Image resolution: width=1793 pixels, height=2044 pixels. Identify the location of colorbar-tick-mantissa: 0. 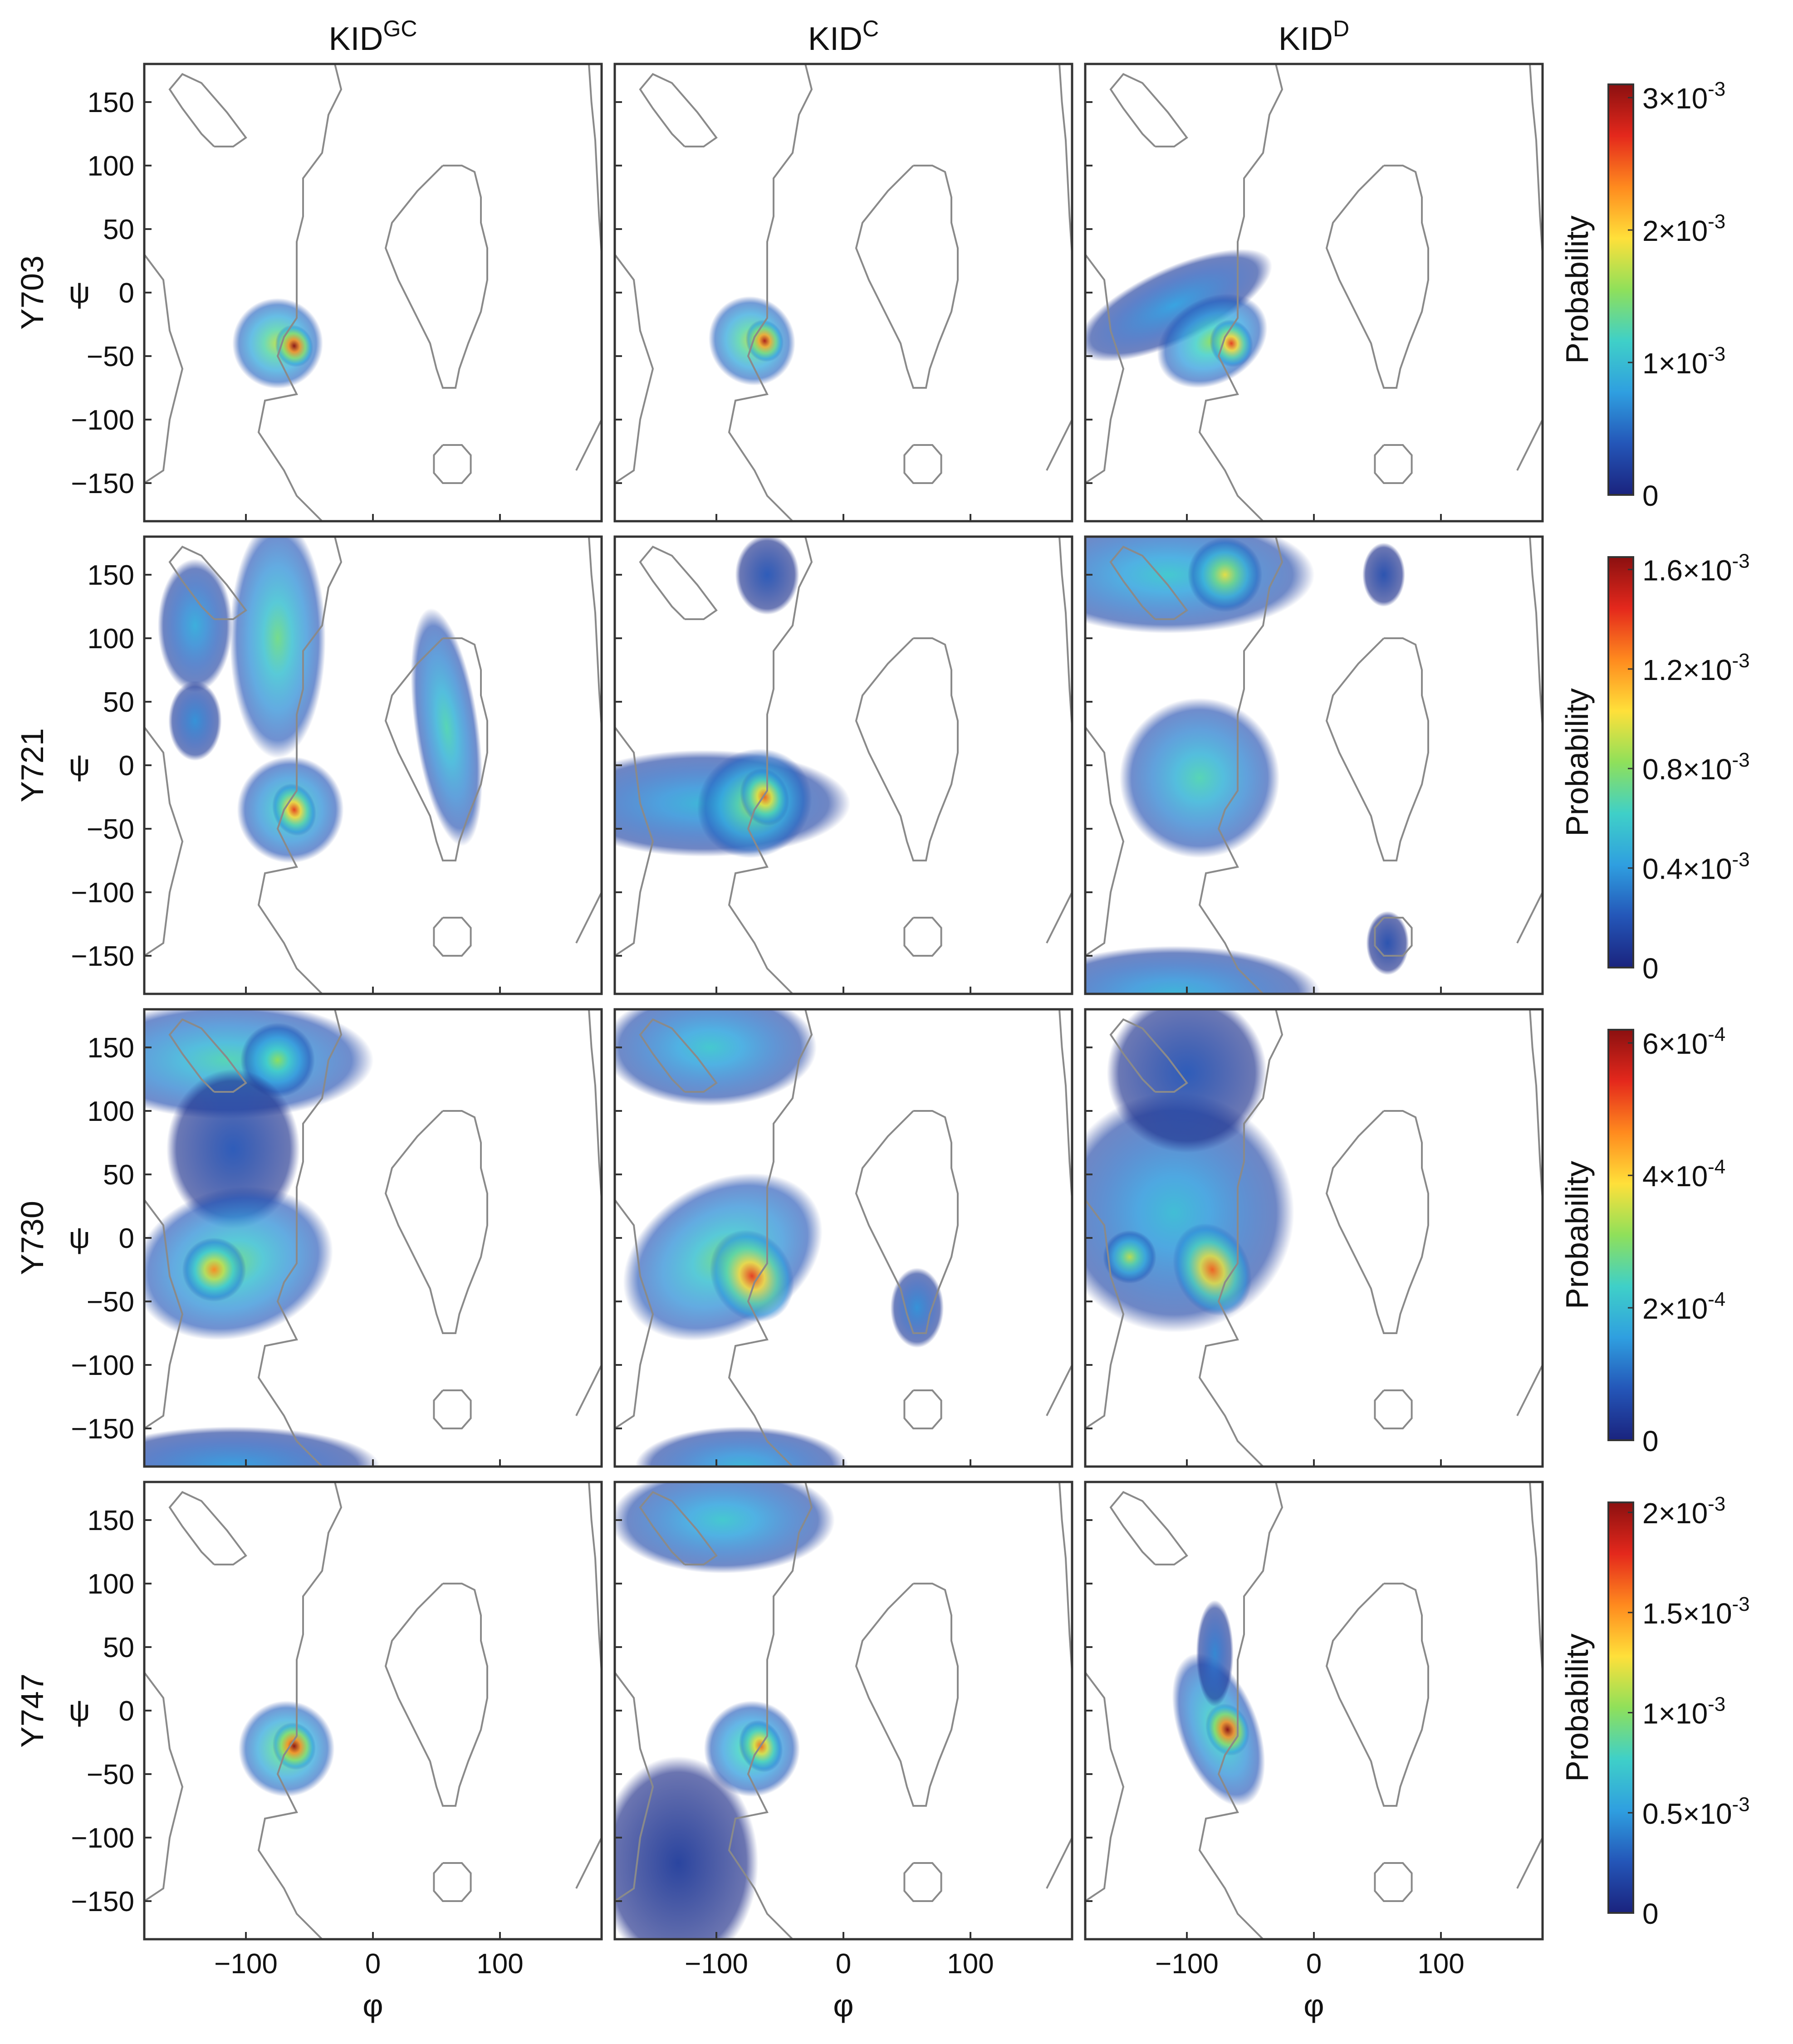
(1650, 969).